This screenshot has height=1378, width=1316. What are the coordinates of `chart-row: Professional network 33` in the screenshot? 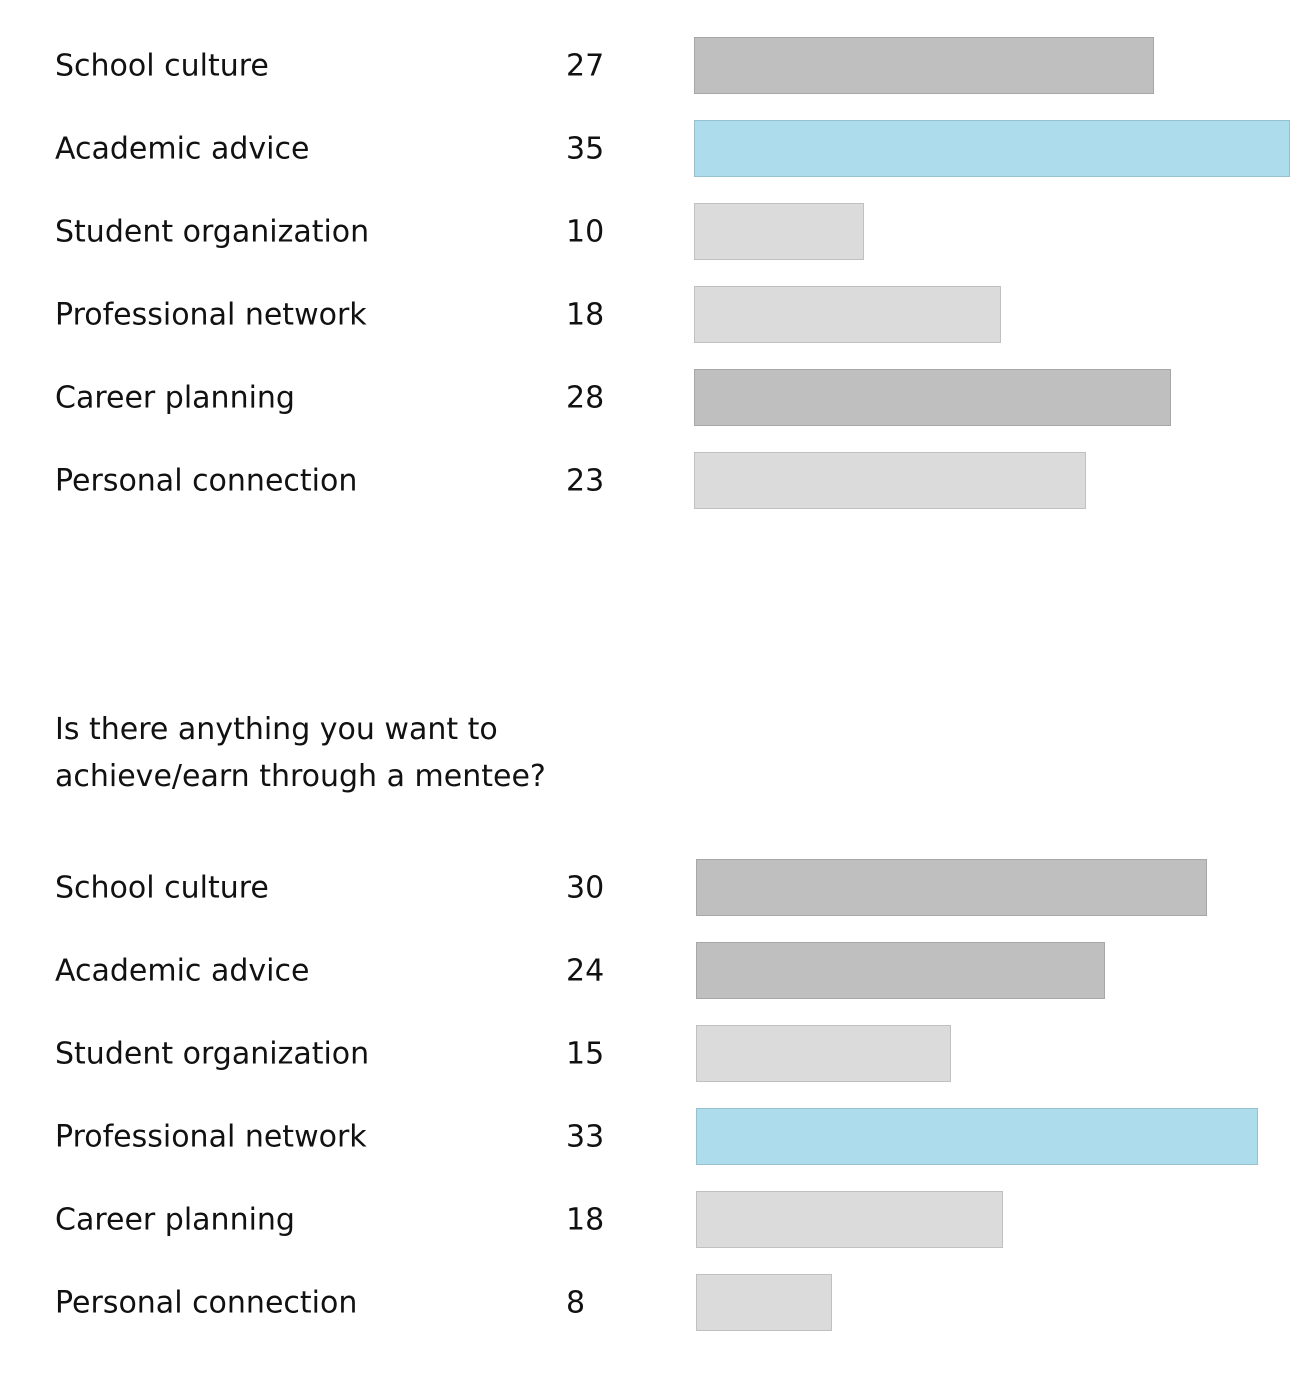 It's located at (658, 1137).